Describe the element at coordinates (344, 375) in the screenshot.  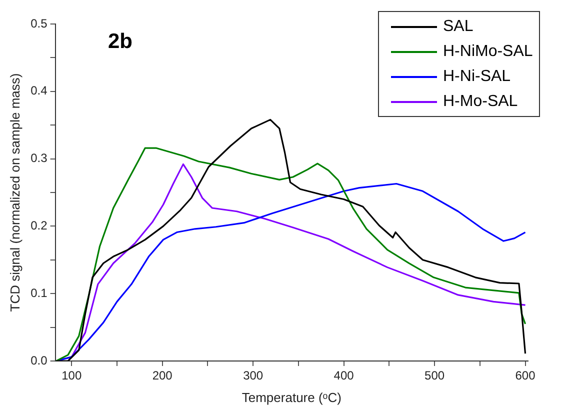
I see `x-tick-label: 400` at that location.